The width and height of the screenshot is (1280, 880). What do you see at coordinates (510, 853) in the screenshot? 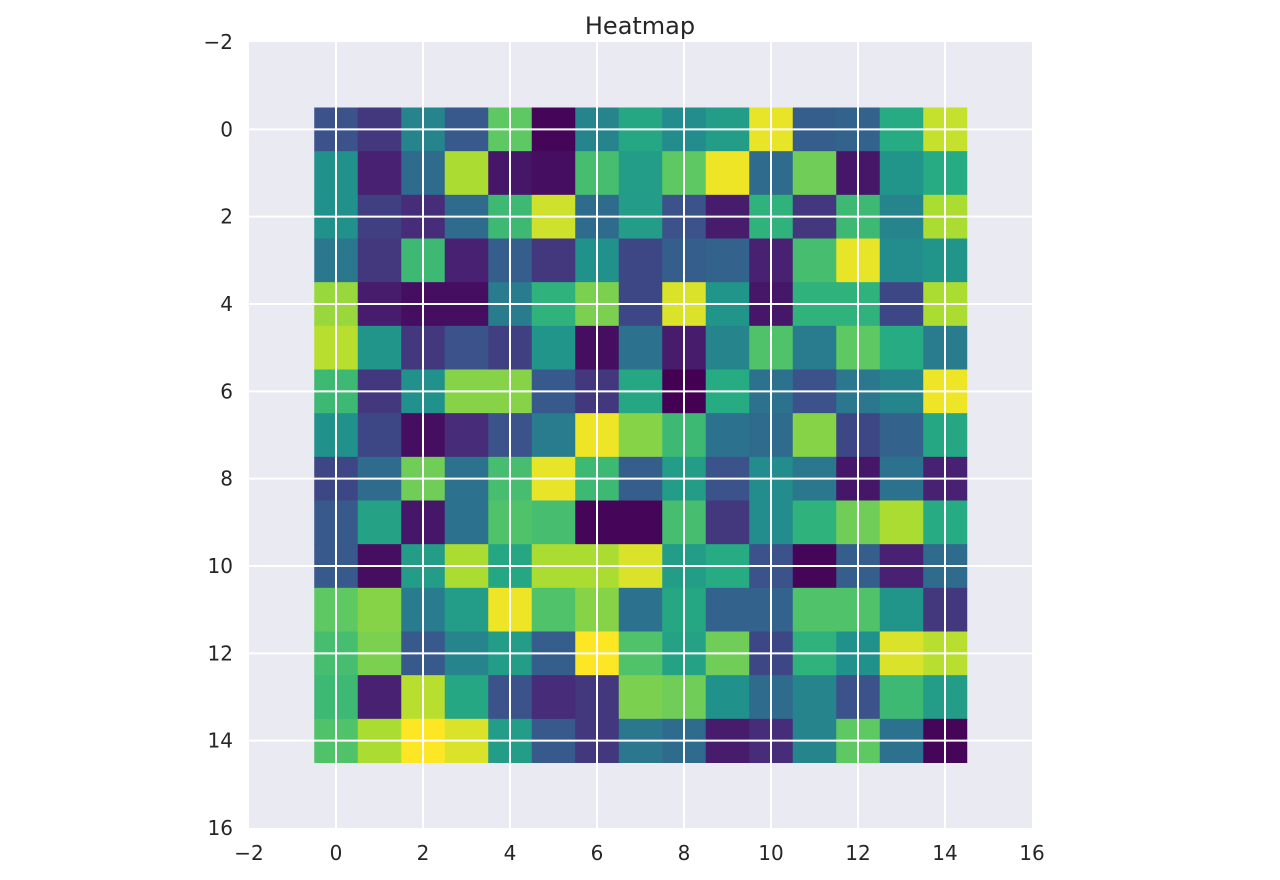
I see `x-tick-label-3: 4` at bounding box center [510, 853].